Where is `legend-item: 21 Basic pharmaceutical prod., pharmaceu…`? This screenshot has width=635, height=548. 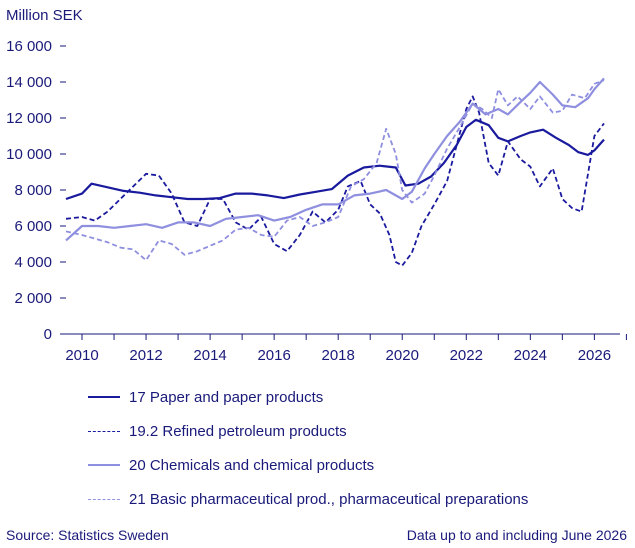 legend-item: 21 Basic pharmaceutical prod., pharmaceu… is located at coordinates (308, 499).